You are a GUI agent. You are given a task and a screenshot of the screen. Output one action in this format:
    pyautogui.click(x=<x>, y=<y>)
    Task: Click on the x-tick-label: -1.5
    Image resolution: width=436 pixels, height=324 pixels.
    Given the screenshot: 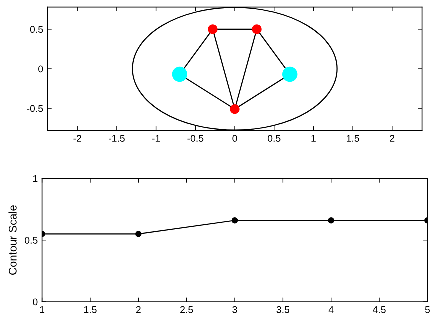 What is the action you would take?
    pyautogui.click(x=117, y=138)
    